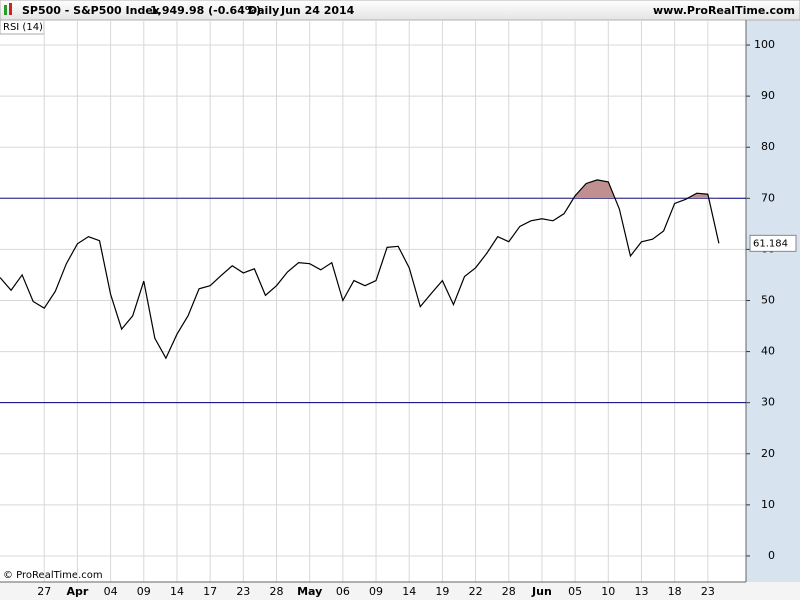  I want to click on x-tick-label: 17, so click(210, 591).